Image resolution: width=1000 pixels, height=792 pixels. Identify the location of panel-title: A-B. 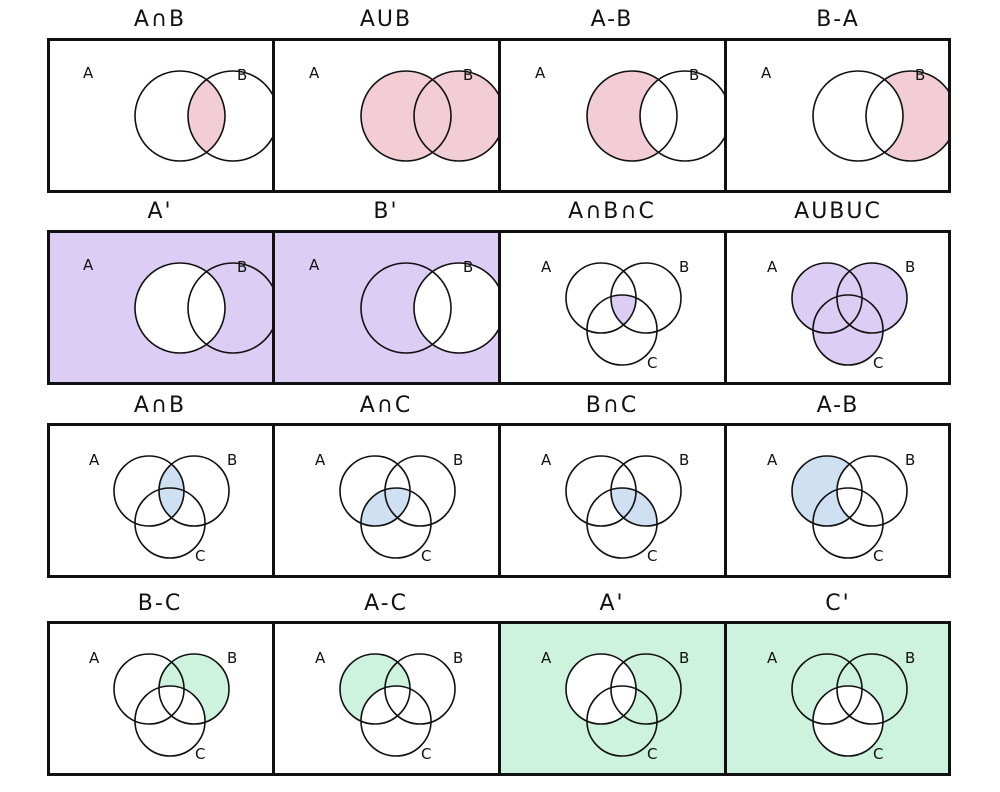
(612, 19).